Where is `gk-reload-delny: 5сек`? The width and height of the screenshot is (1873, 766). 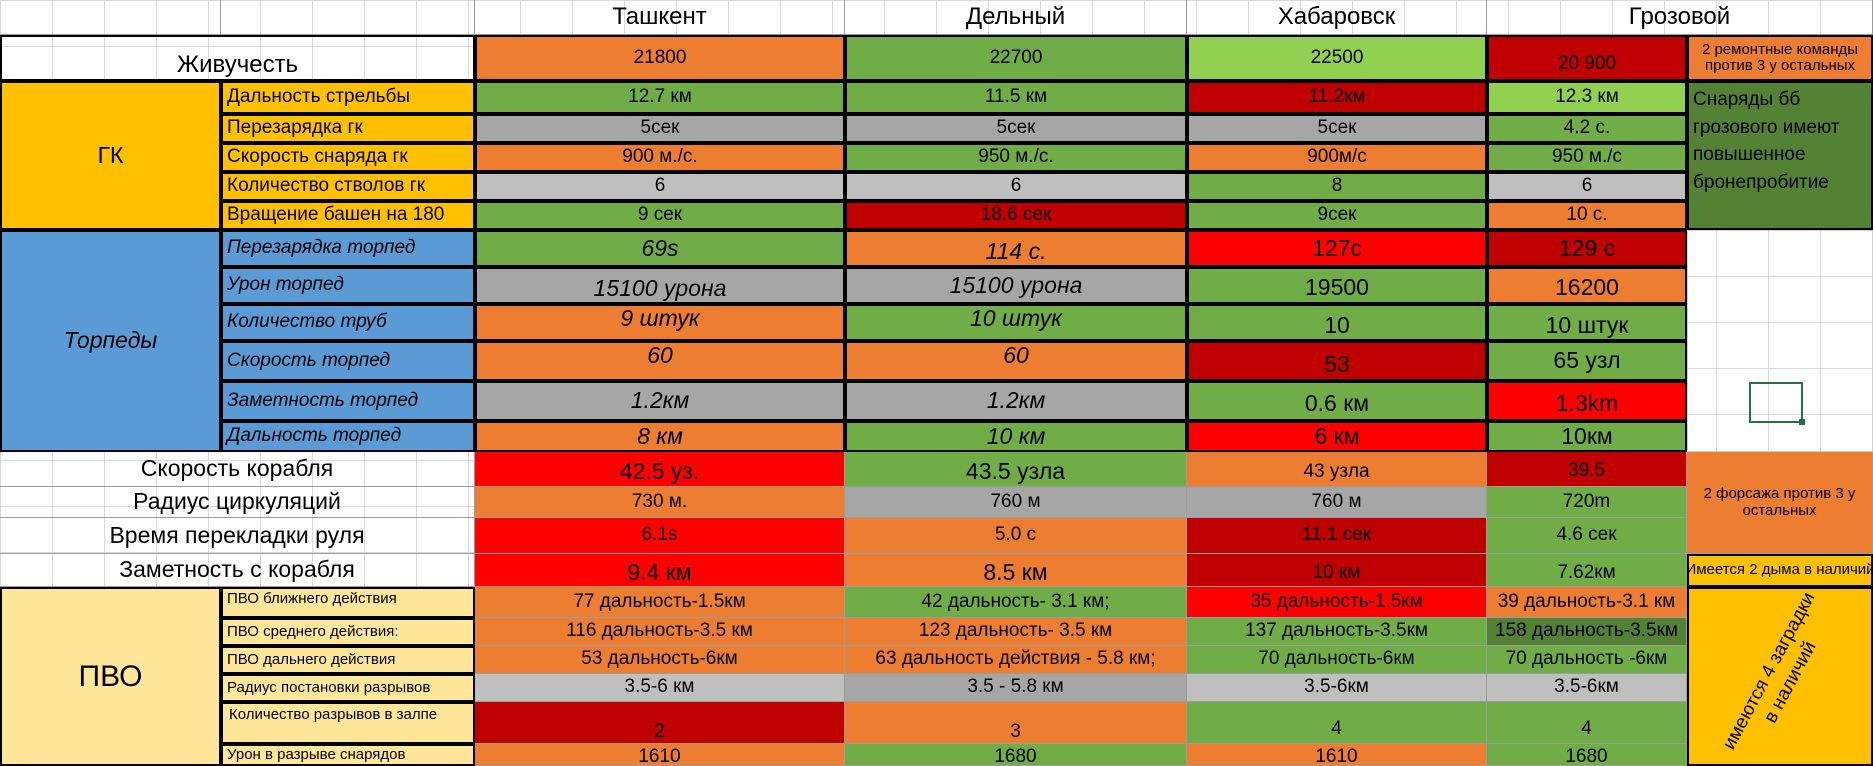
gk-reload-delny: 5сек is located at coordinates (1016, 128).